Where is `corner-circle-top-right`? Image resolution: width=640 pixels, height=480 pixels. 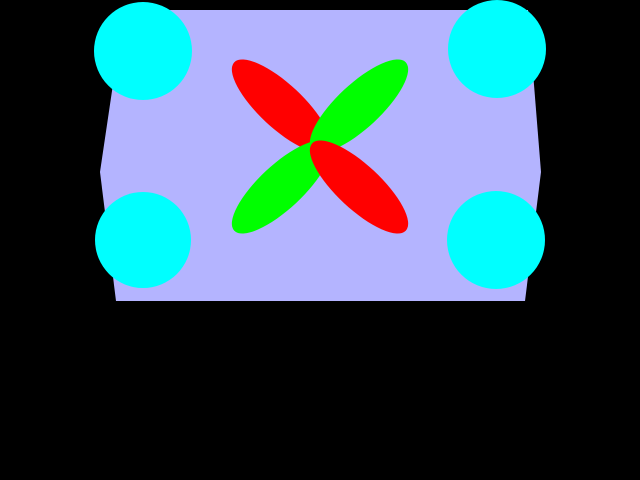 corner-circle-top-right is located at coordinates (497, 49).